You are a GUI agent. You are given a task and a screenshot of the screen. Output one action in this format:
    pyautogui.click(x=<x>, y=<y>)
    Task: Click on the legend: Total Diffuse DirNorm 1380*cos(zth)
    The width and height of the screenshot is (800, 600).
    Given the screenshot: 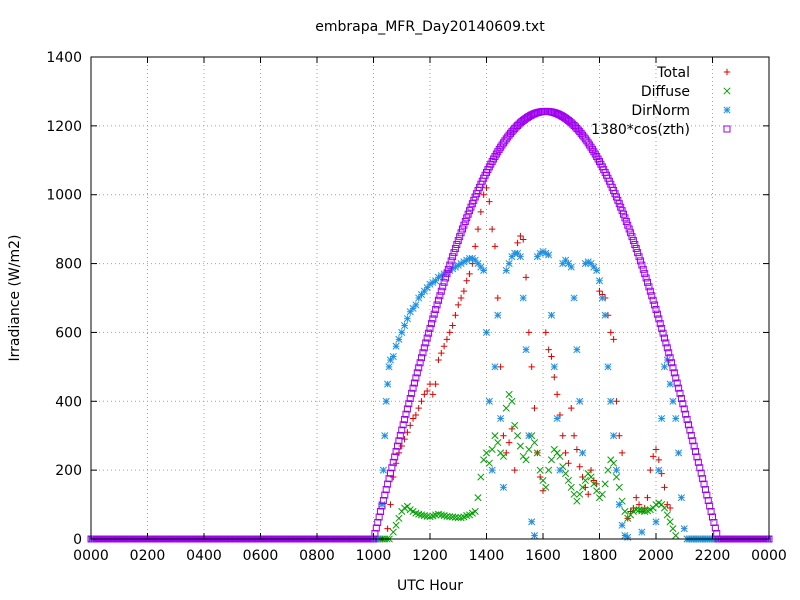 What is the action you would take?
    pyautogui.click(x=661, y=101)
    